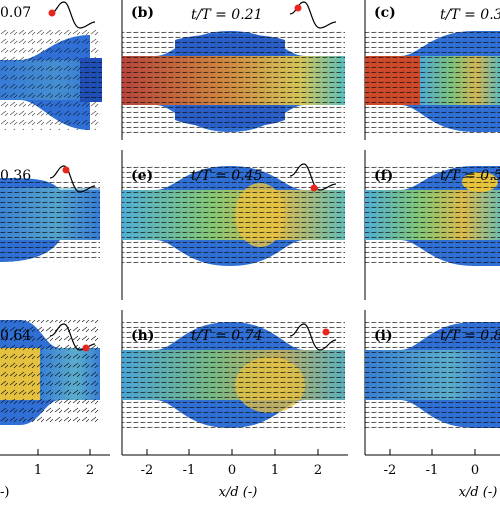 Image resolution: width=500 pixels, height=505 pixels. What do you see at coordinates (226, 336) in the screenshot?
I see `panel-h-label: t/T = 0.74` at bounding box center [226, 336].